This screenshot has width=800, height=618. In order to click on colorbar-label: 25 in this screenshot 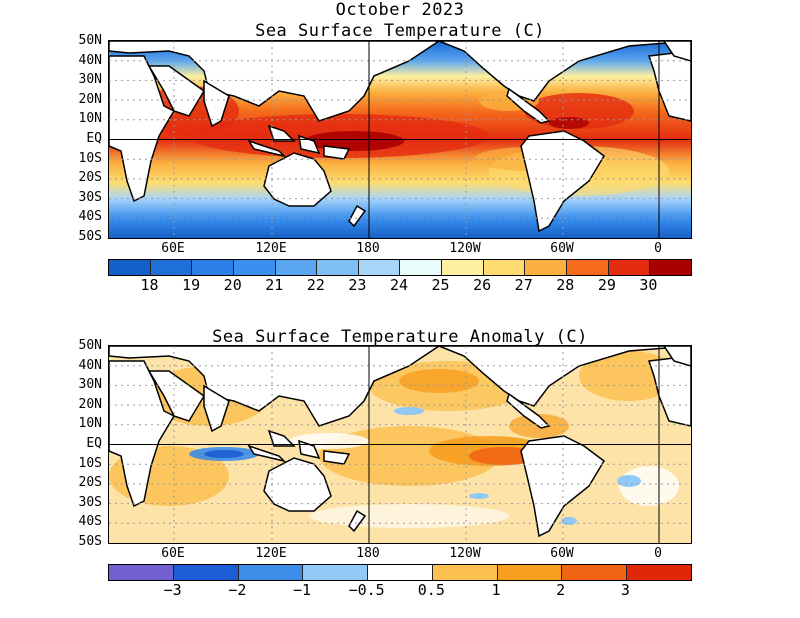, I will do `click(440, 285)`.